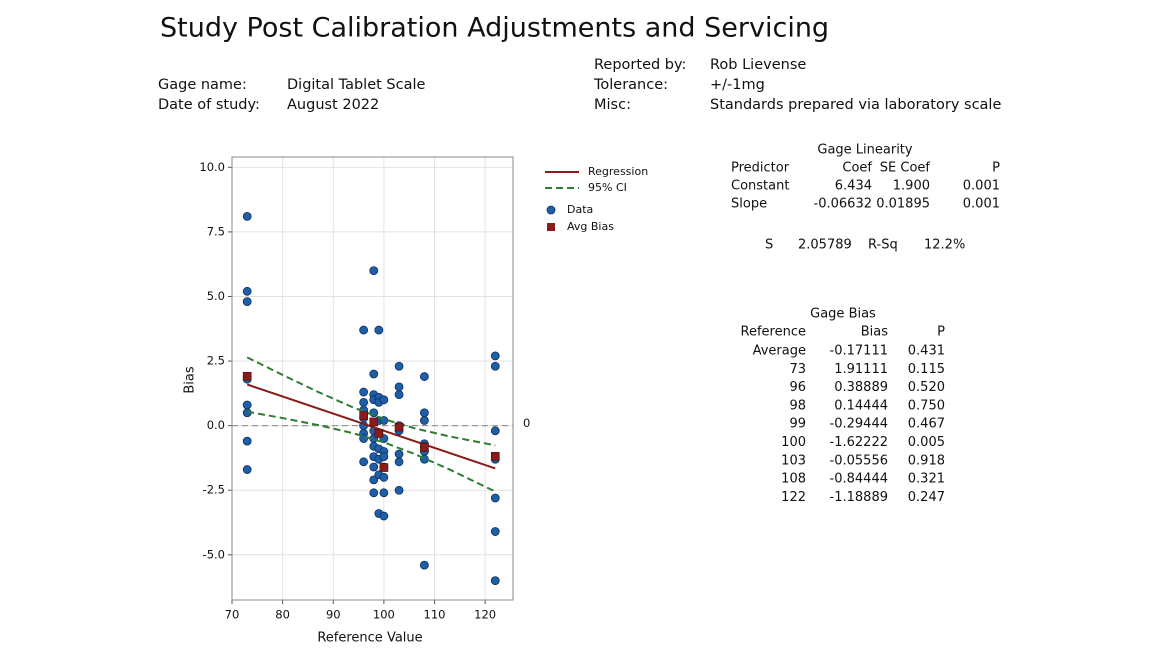  What do you see at coordinates (797, 369) in the screenshot?
I see `table-cell: 73` at bounding box center [797, 369].